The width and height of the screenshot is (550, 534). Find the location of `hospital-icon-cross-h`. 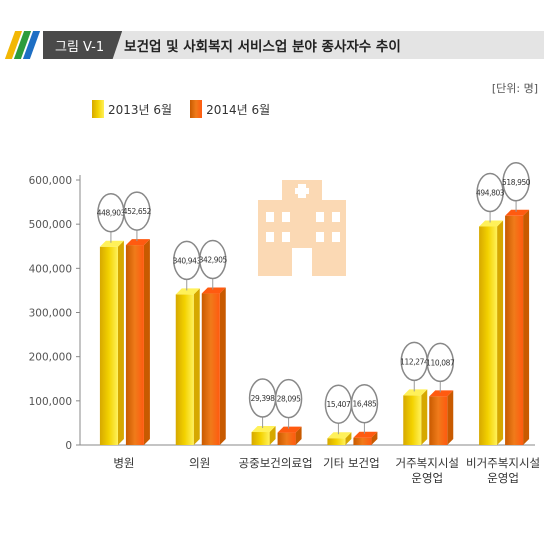

hospital-icon-cross-h is located at coordinates (302, 191).